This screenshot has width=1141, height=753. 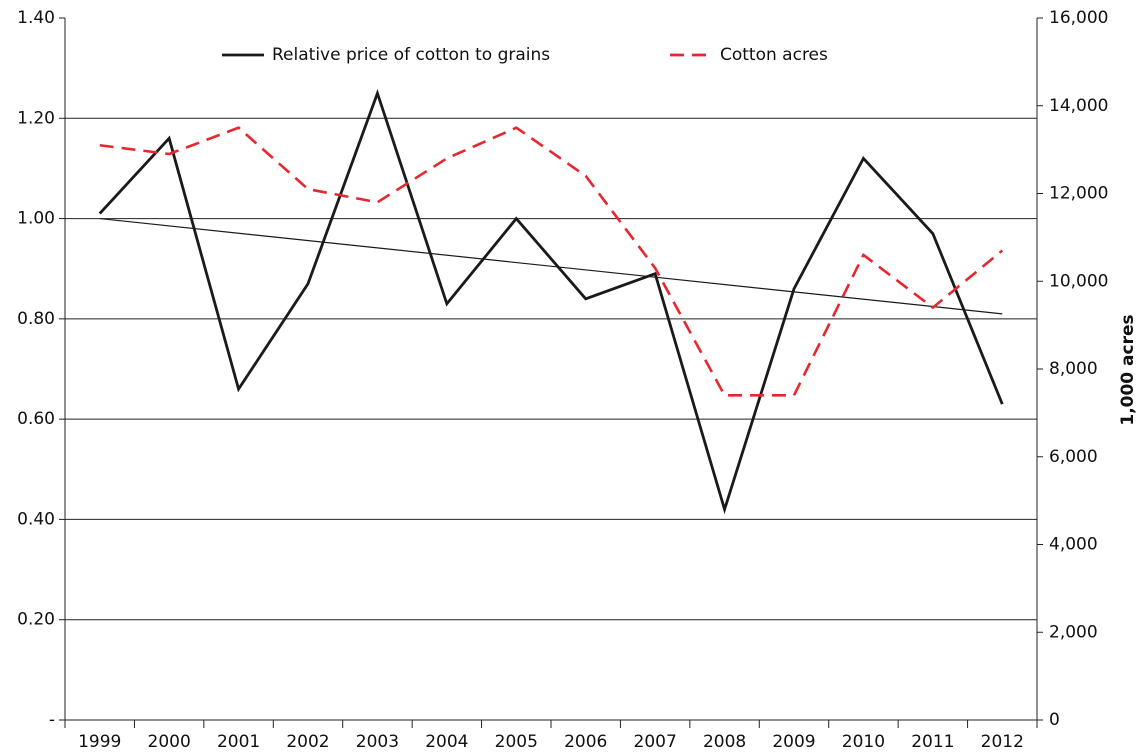 What do you see at coordinates (36, 118) in the screenshot?
I see `y-tick-label: 1.20` at bounding box center [36, 118].